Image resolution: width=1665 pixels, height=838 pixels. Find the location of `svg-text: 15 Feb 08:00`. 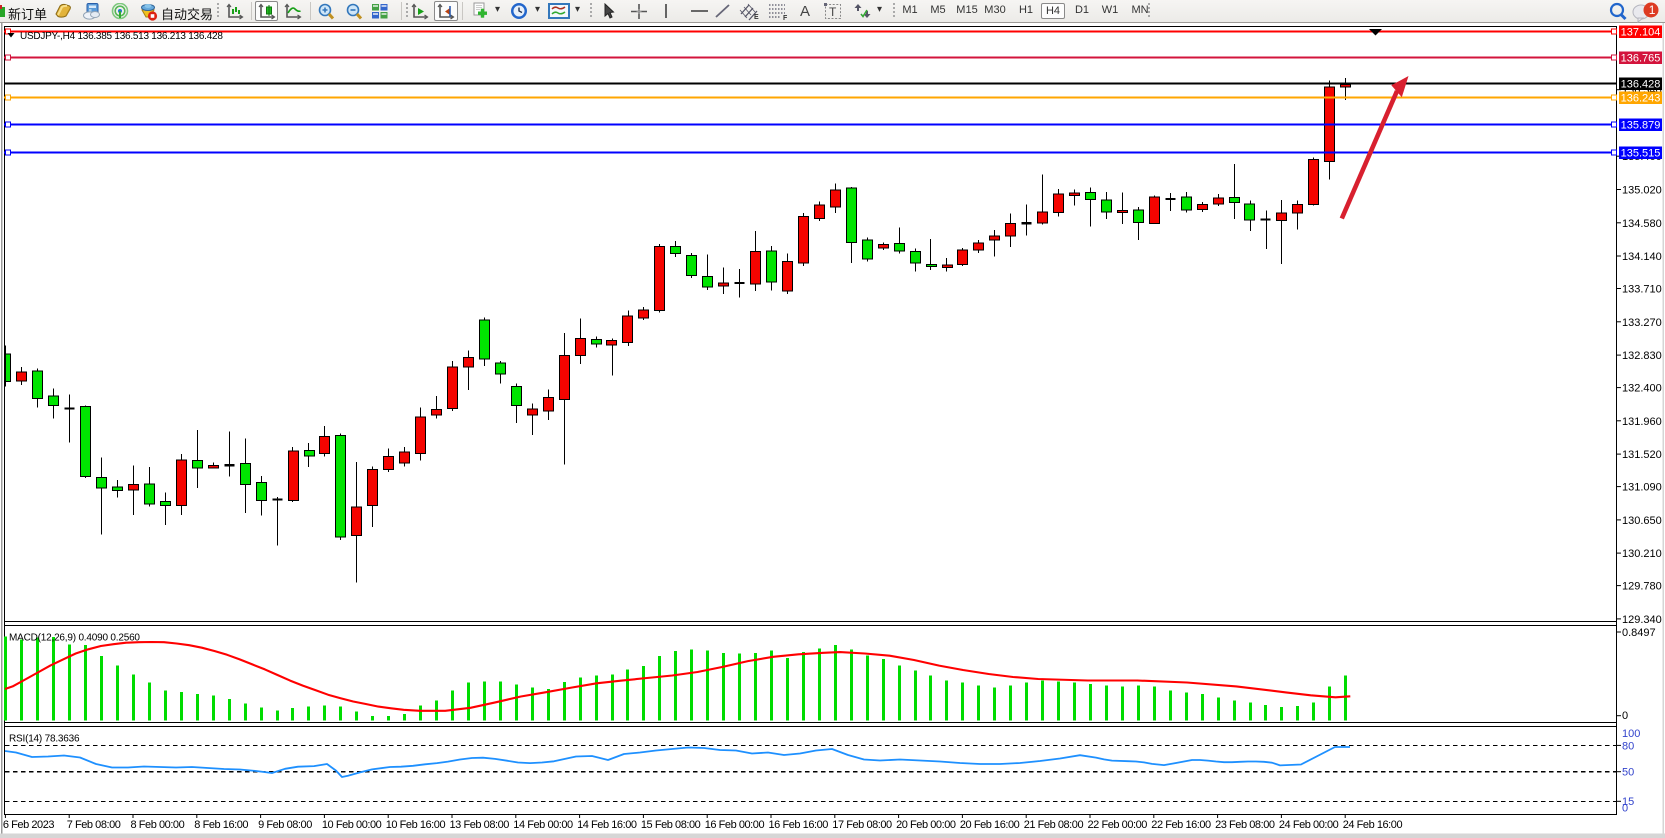

svg-text: 15 Feb 08:00 is located at coordinates (671, 825).